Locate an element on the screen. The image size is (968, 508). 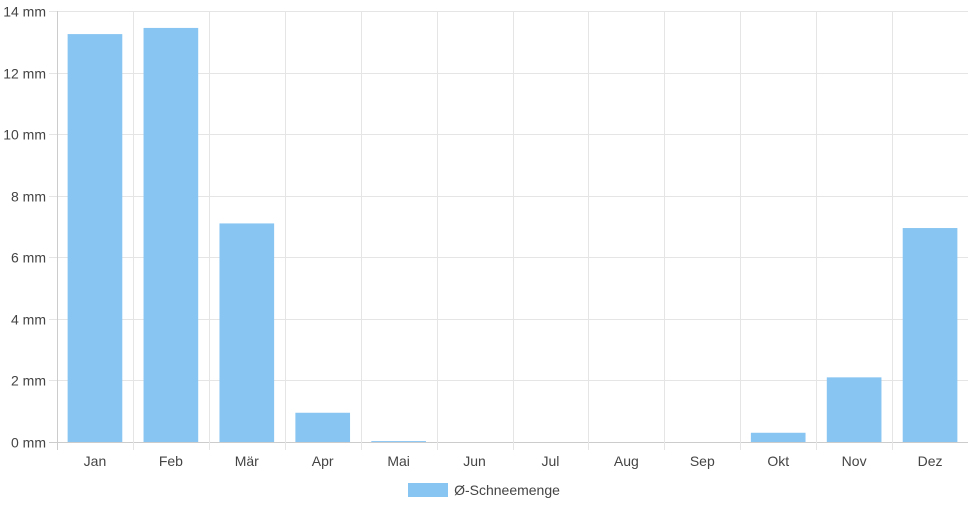
y-tick-label: 12 mm is located at coordinates (24, 74).